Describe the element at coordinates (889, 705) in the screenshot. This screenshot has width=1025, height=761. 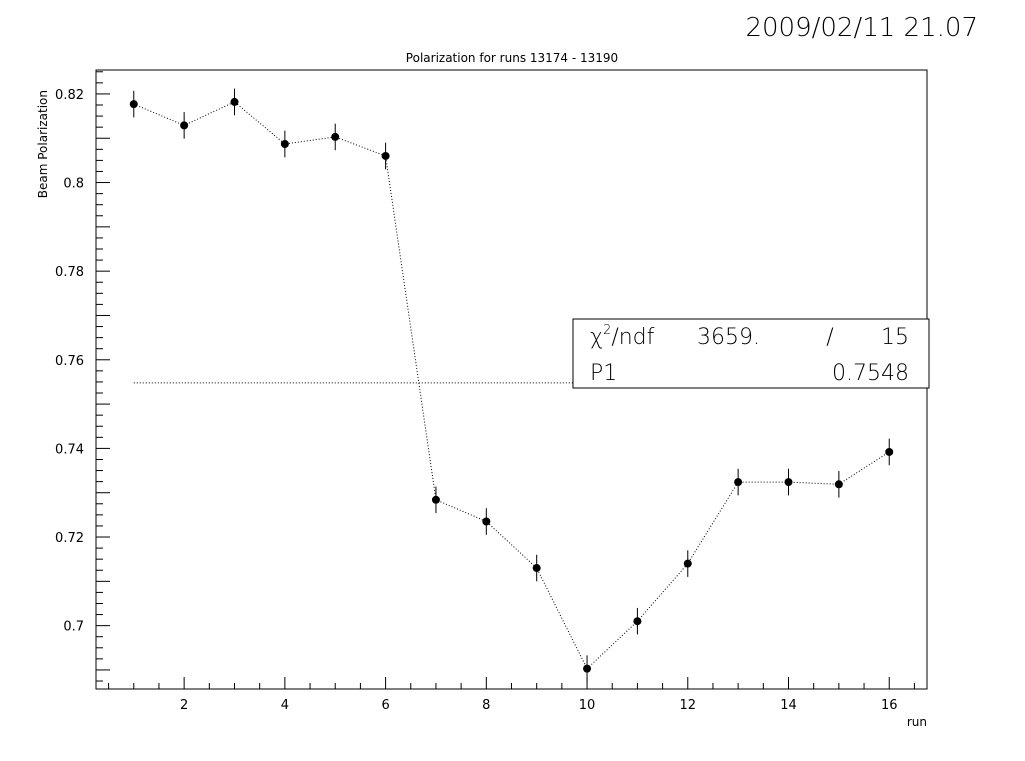
I see `x-tick-label: 16` at that location.